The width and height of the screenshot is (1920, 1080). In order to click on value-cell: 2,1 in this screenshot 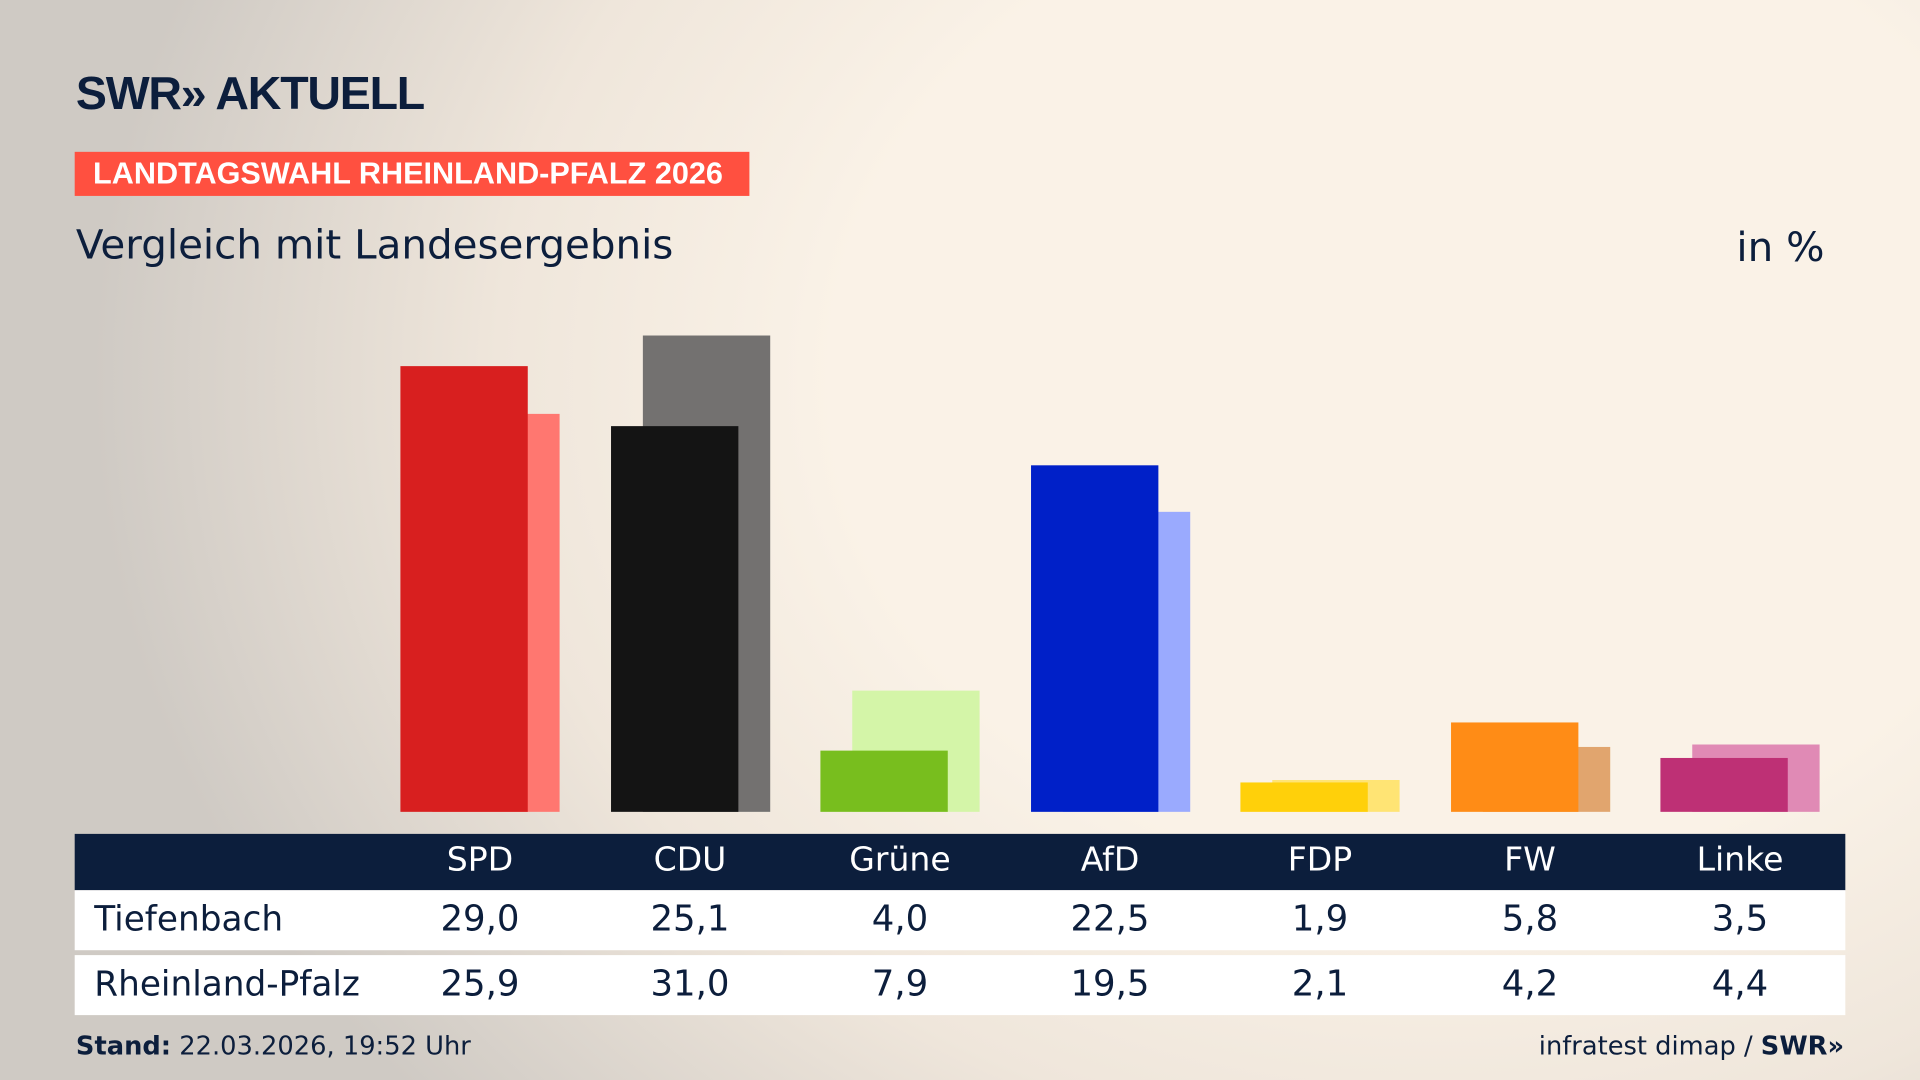, I will do `click(1320, 983)`.